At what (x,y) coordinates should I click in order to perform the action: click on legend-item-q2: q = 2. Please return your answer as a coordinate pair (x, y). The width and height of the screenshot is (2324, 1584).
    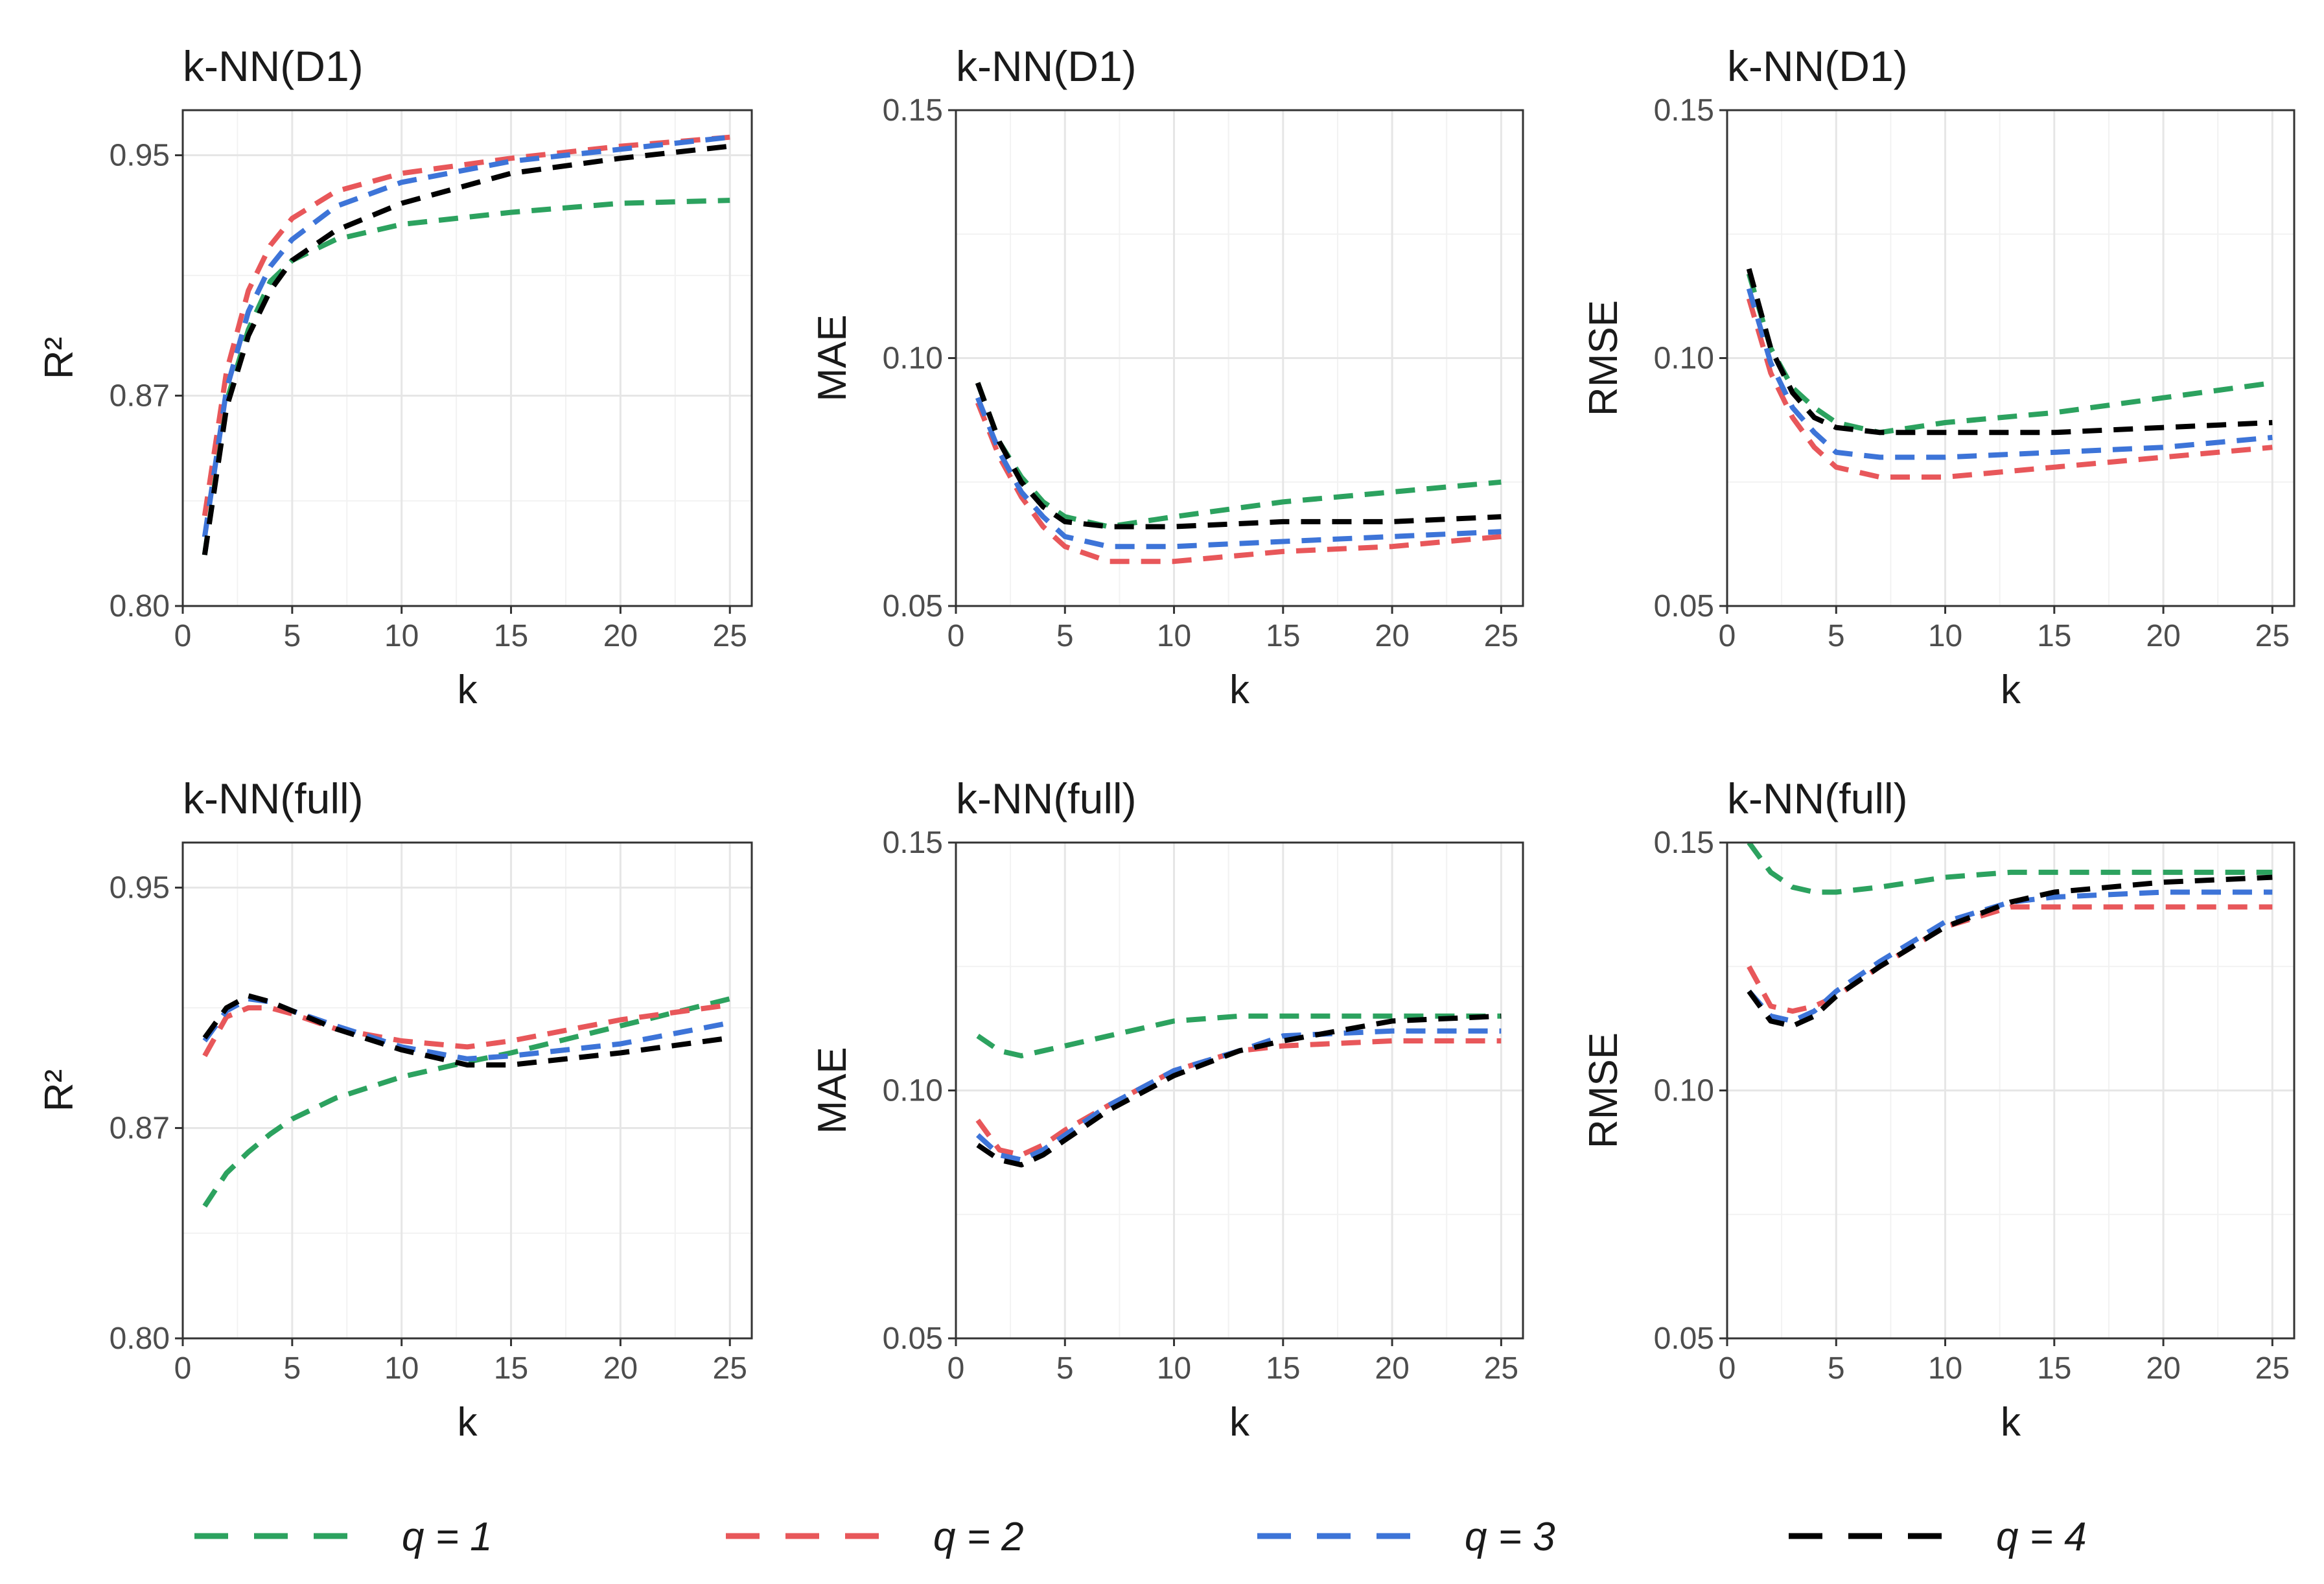
    Looking at the image, I should click on (875, 1537).